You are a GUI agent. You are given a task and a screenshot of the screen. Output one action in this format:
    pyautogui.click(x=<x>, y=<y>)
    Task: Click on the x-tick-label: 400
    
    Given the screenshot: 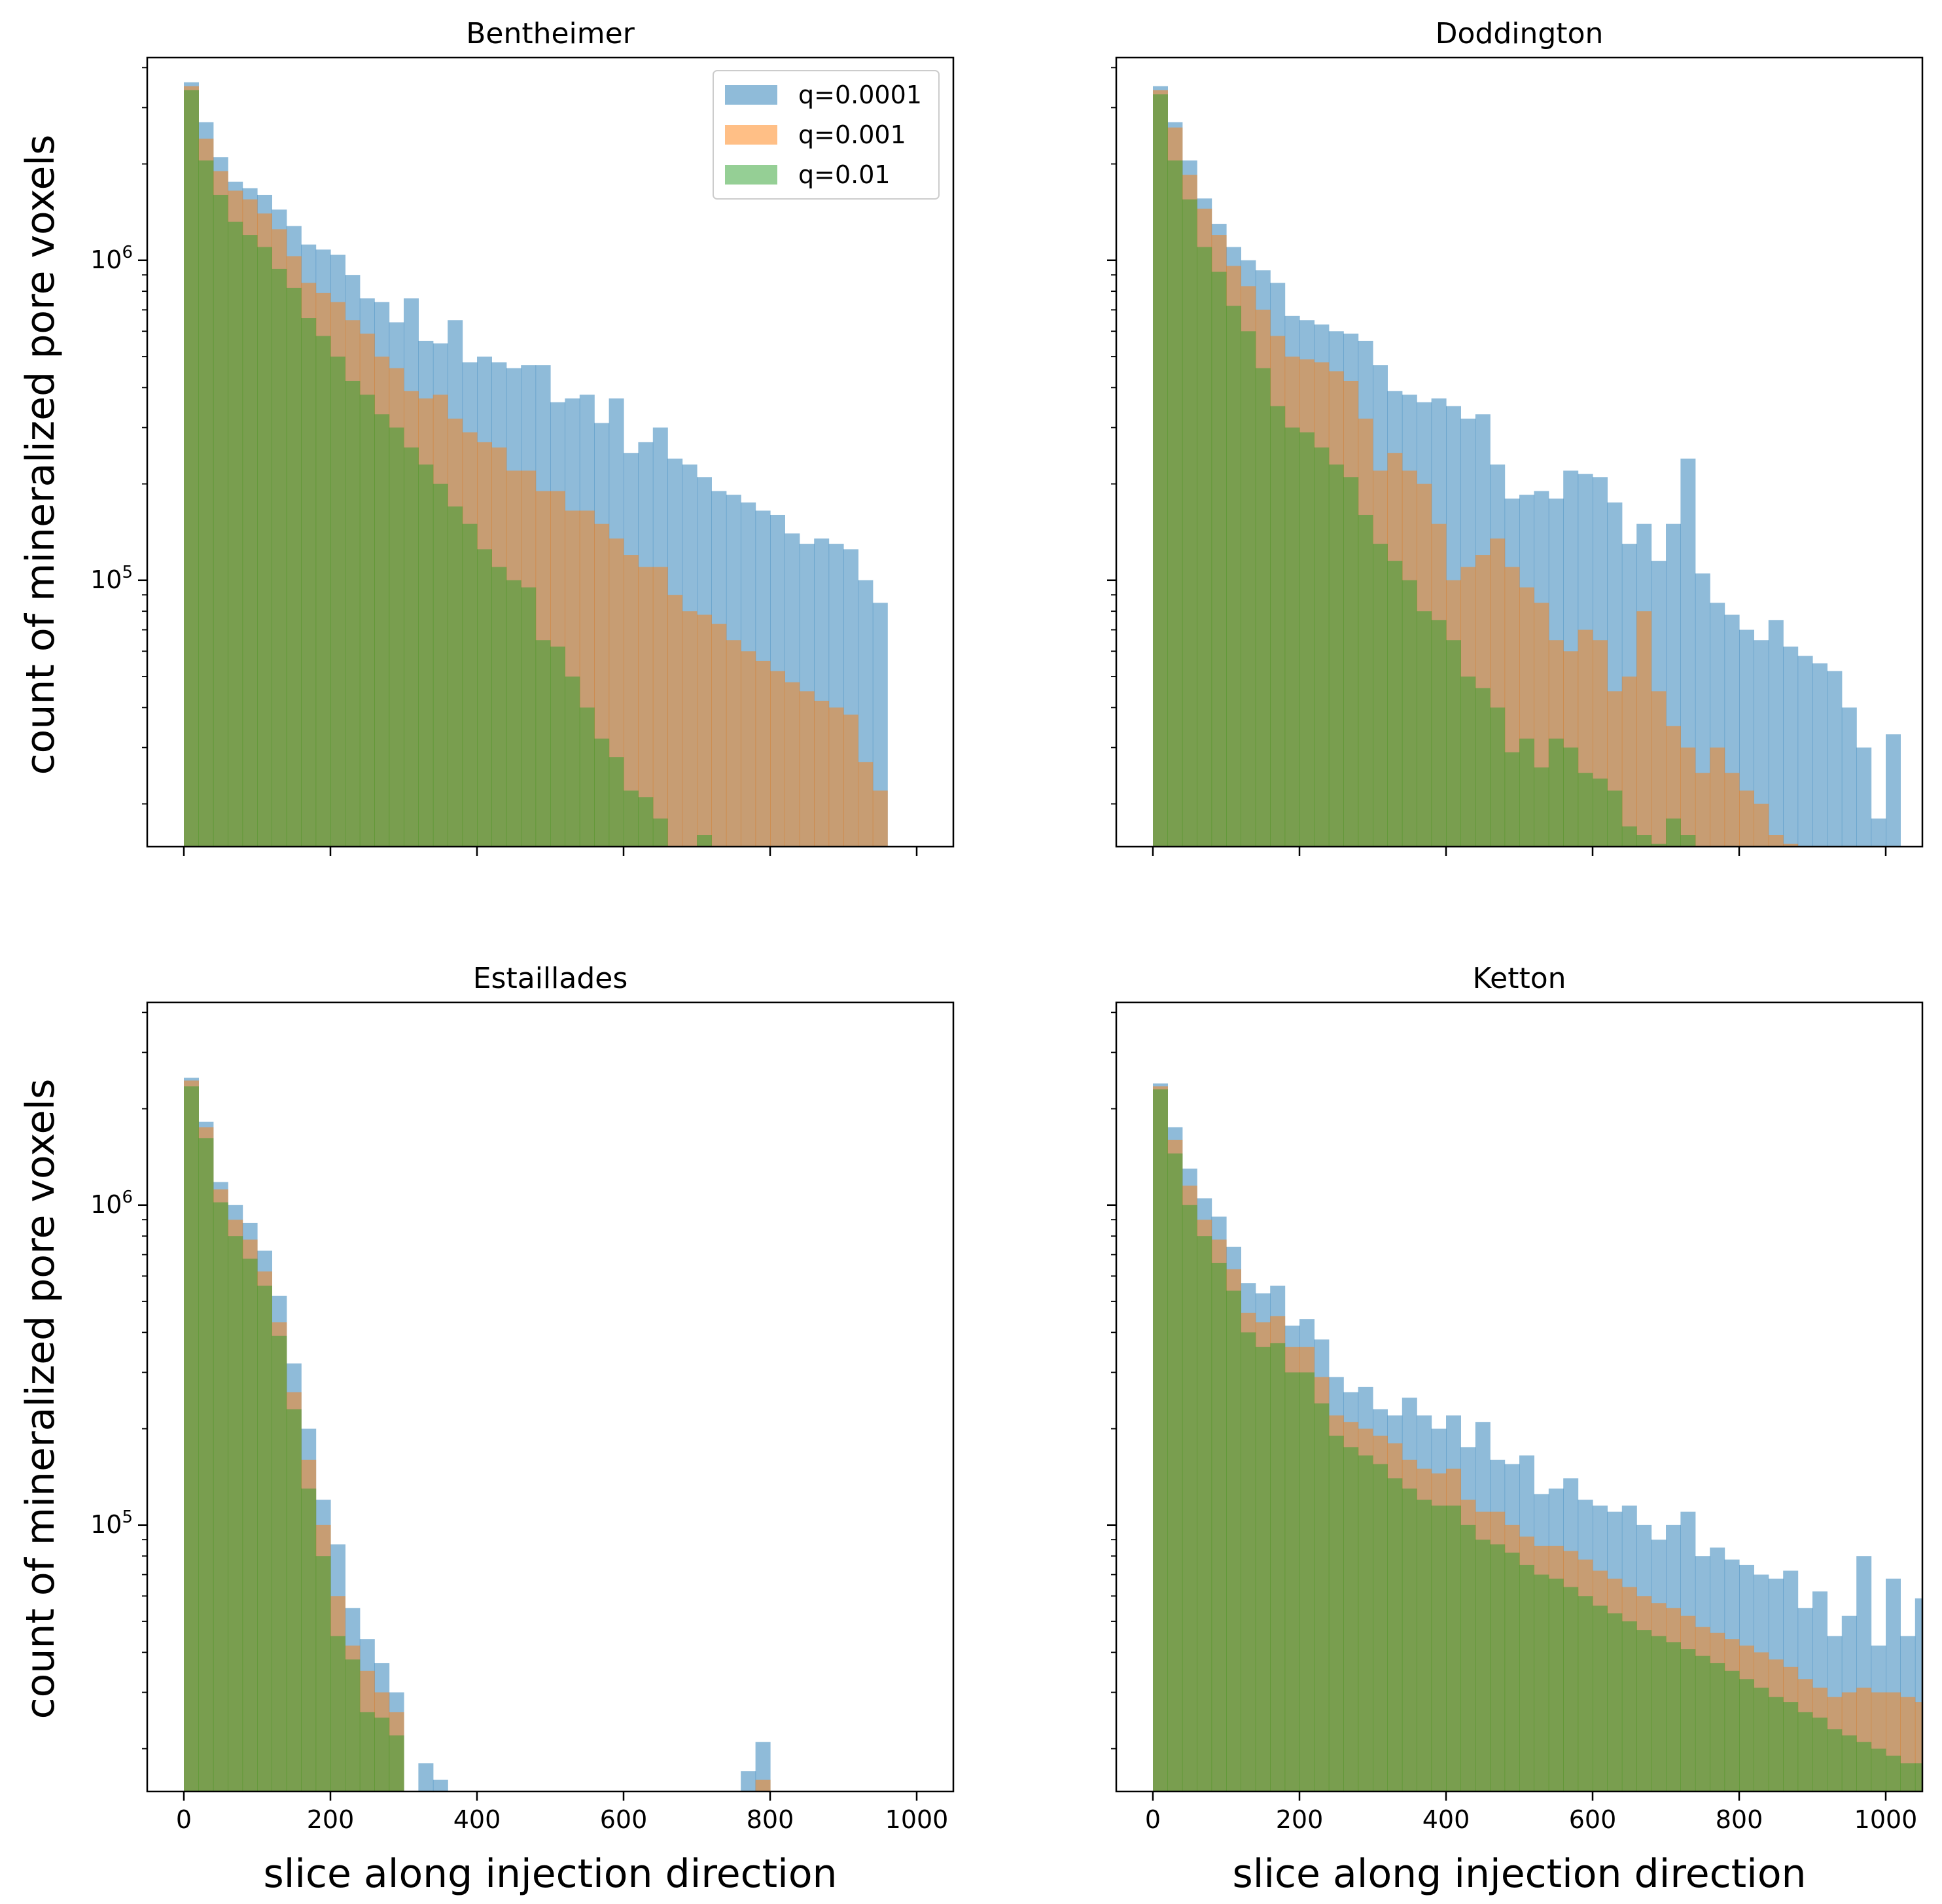 What is the action you would take?
    pyautogui.click(x=477, y=1819)
    